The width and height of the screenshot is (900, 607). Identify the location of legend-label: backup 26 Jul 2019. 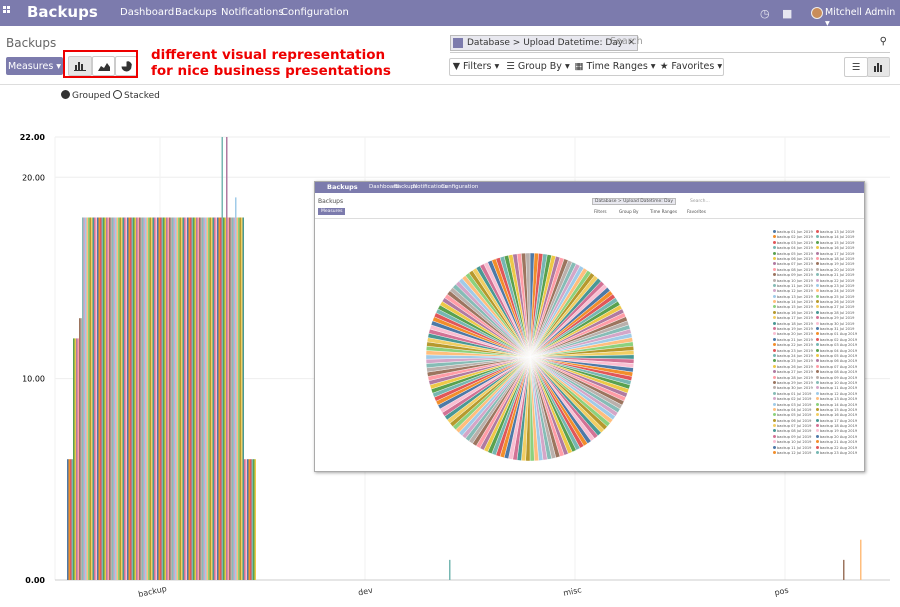
(837, 302).